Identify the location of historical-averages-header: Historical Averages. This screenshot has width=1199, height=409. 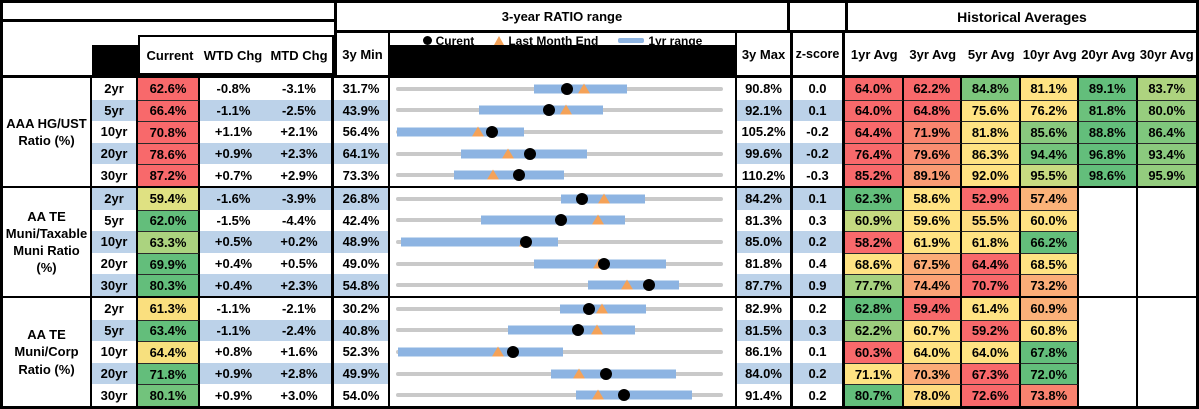
(1020, 18).